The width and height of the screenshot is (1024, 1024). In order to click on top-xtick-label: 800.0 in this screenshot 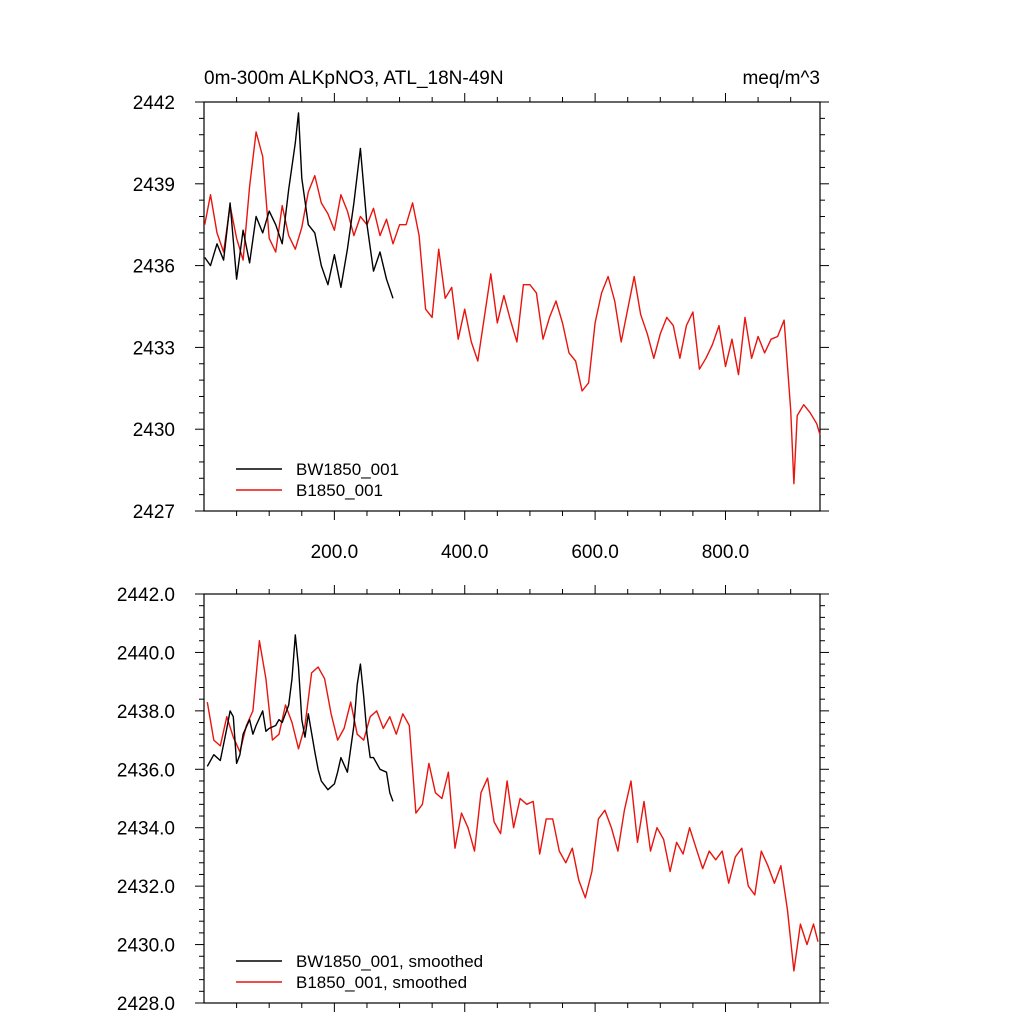, I will do `click(726, 552)`.